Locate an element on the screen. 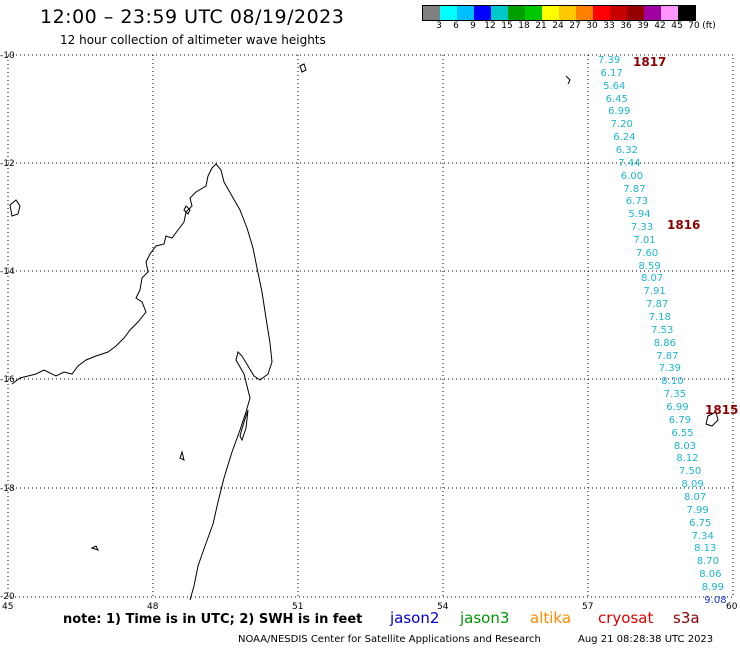 The width and height of the screenshot is (740, 650). nosy-be-island is located at coordinates (187, 210).